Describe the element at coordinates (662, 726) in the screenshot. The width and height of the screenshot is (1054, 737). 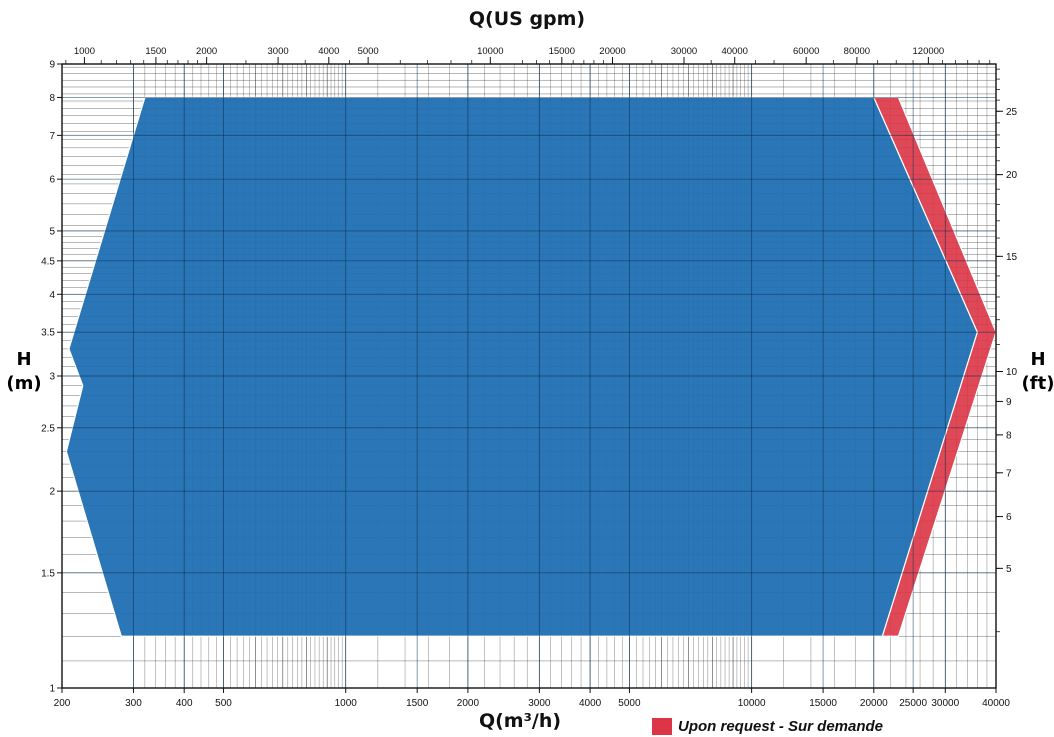
I see `legend-swatch` at that location.